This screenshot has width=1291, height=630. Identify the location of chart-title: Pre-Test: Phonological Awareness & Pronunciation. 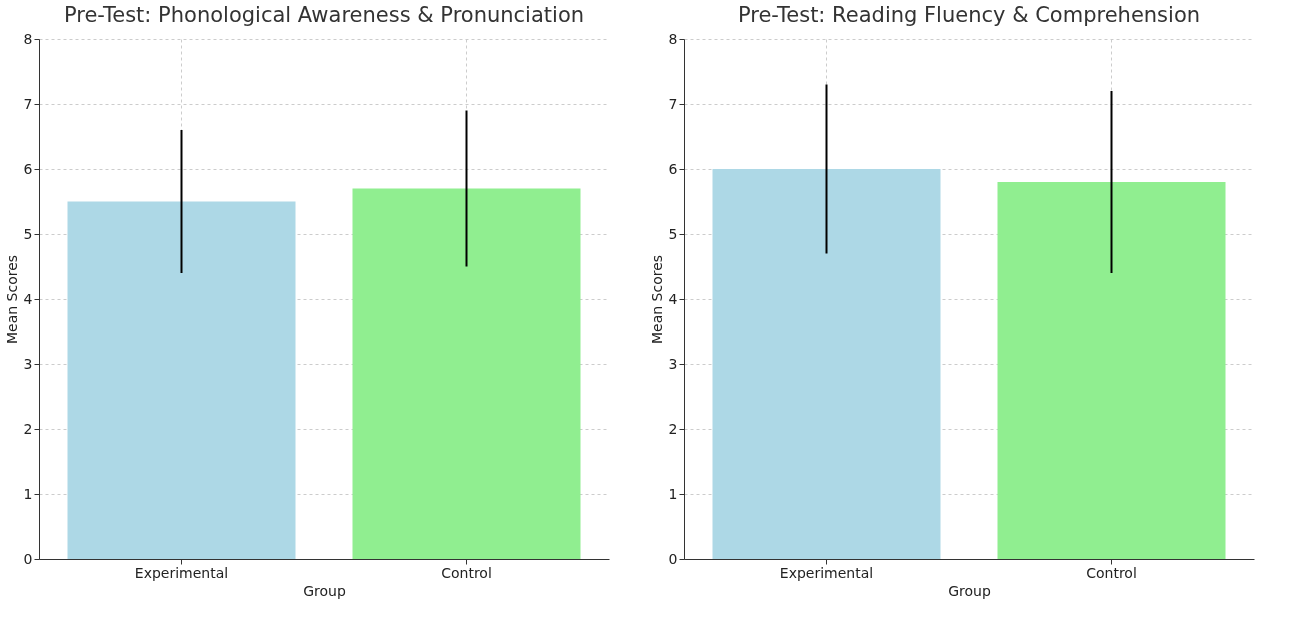
(324, 15).